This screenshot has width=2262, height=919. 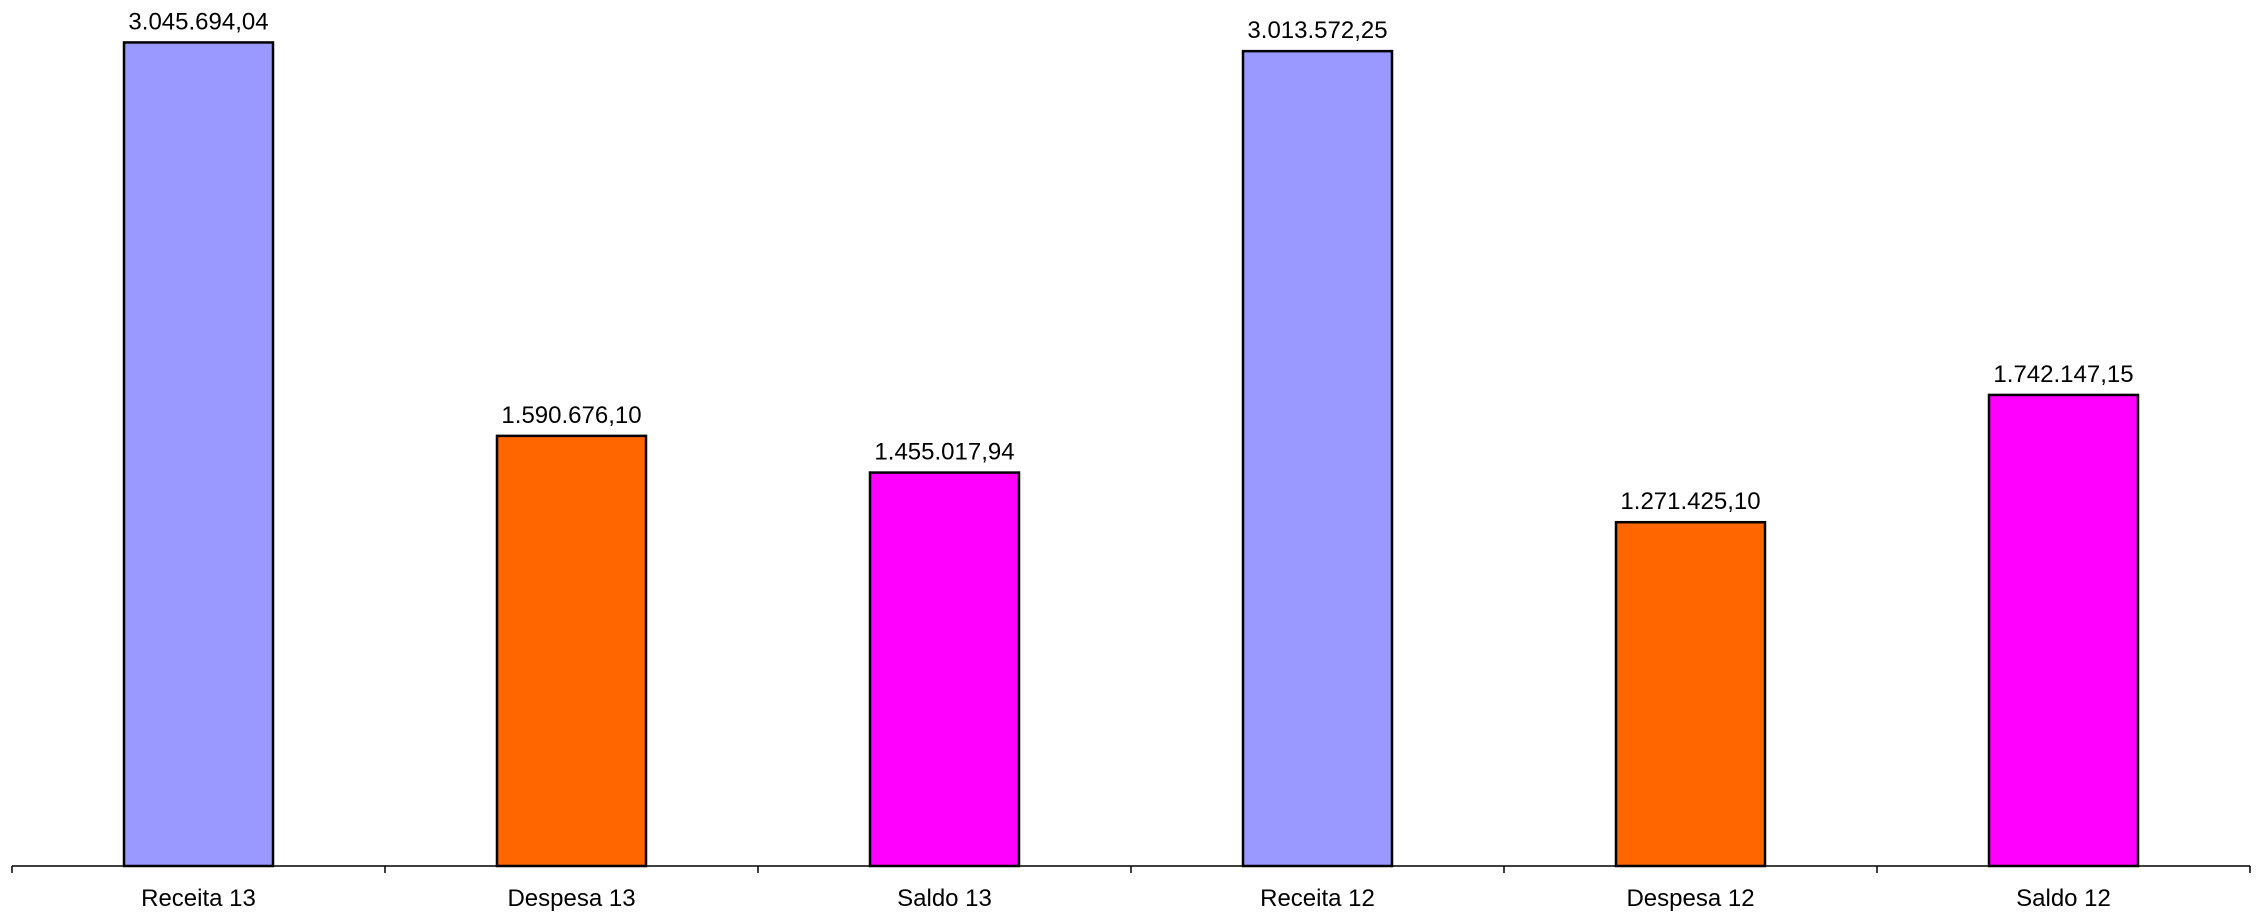 What do you see at coordinates (1317, 30) in the screenshot?
I see `data-label: 3.013.572,25` at bounding box center [1317, 30].